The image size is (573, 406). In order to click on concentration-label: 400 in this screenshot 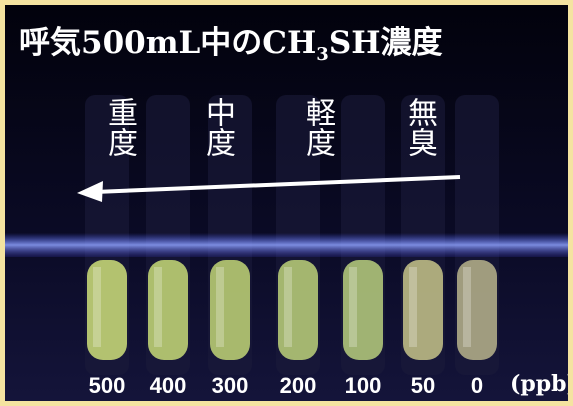, I will do `click(168, 385)`.